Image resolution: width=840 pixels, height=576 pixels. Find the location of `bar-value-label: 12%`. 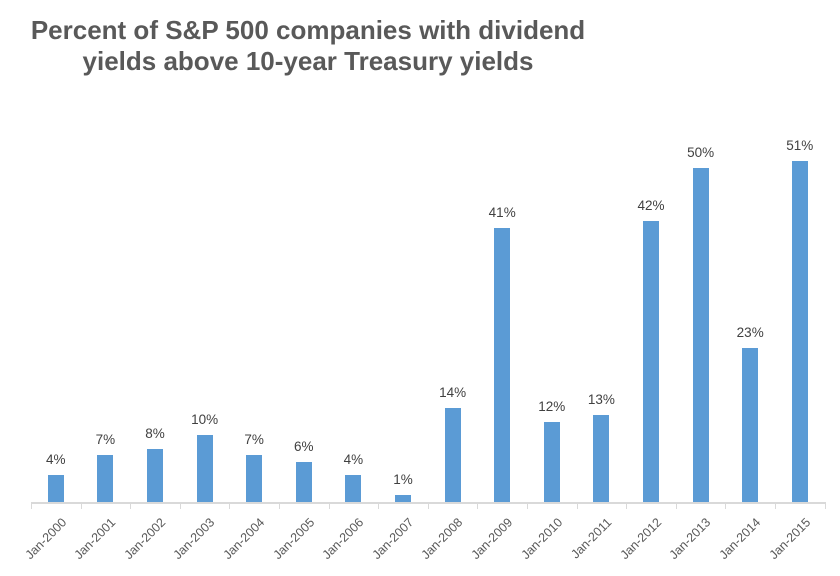

bar-value-label: 12% is located at coordinates (552, 406).